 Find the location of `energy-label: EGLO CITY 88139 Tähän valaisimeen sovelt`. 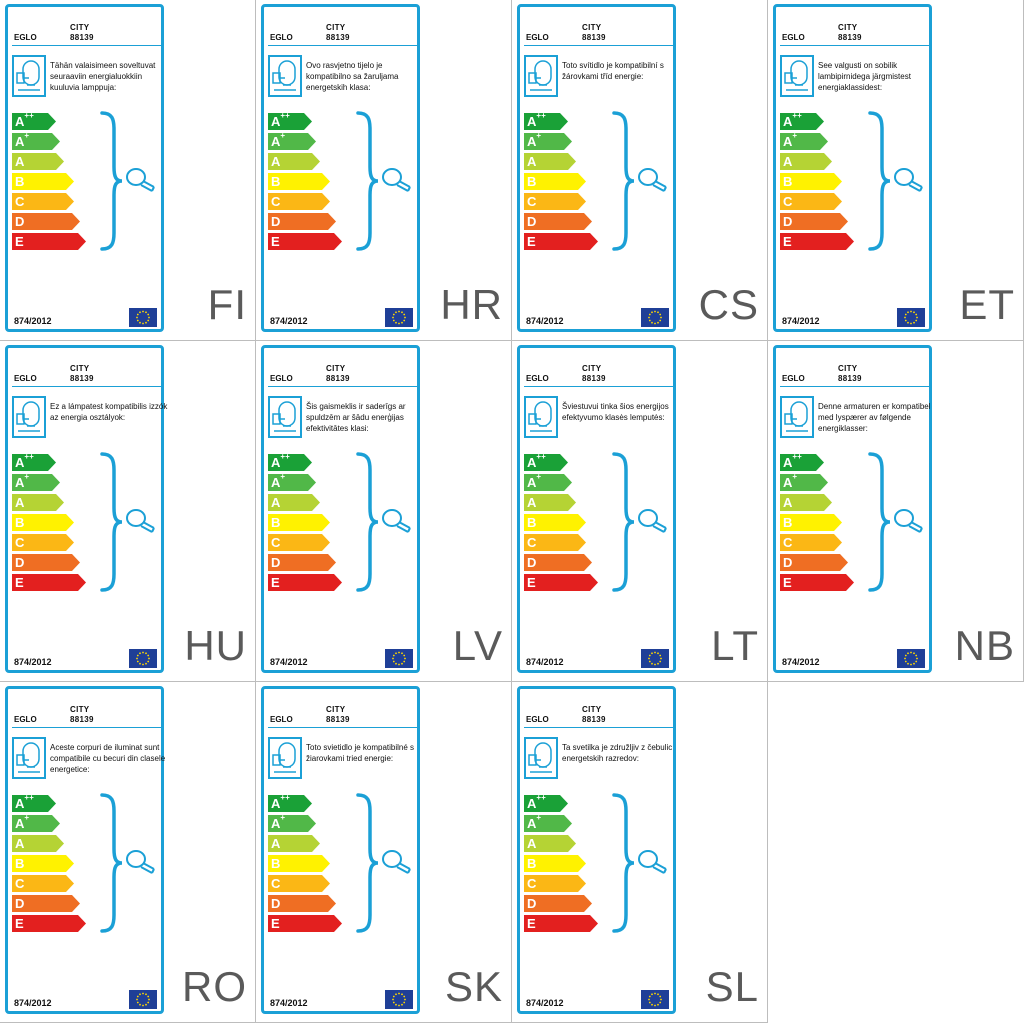

energy-label: EGLO CITY 88139 Tähän valaisimeen sovelt is located at coordinates (84, 168).